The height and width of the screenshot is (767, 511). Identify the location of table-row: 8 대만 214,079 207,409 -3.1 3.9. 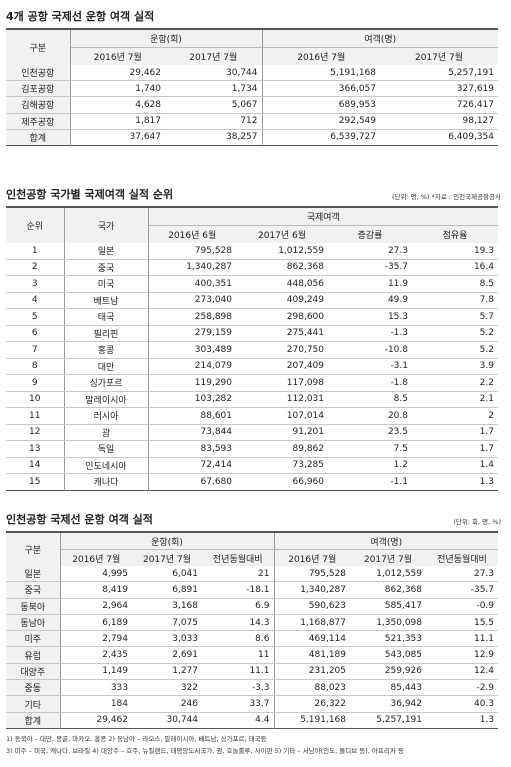
(252, 366).